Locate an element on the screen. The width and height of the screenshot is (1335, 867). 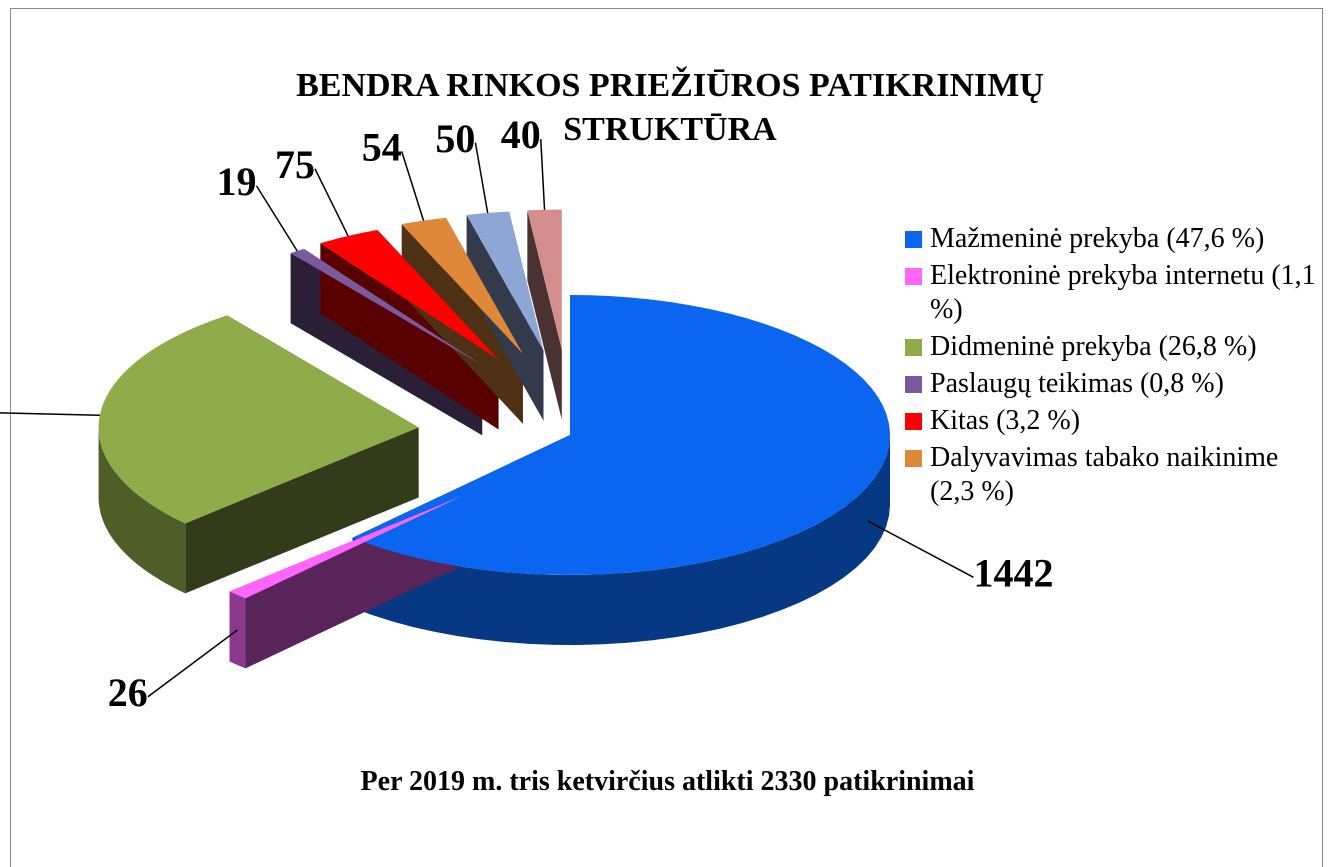
legend-label: Mažmeninė prekyba (47,6 %) is located at coordinates (1097, 238).